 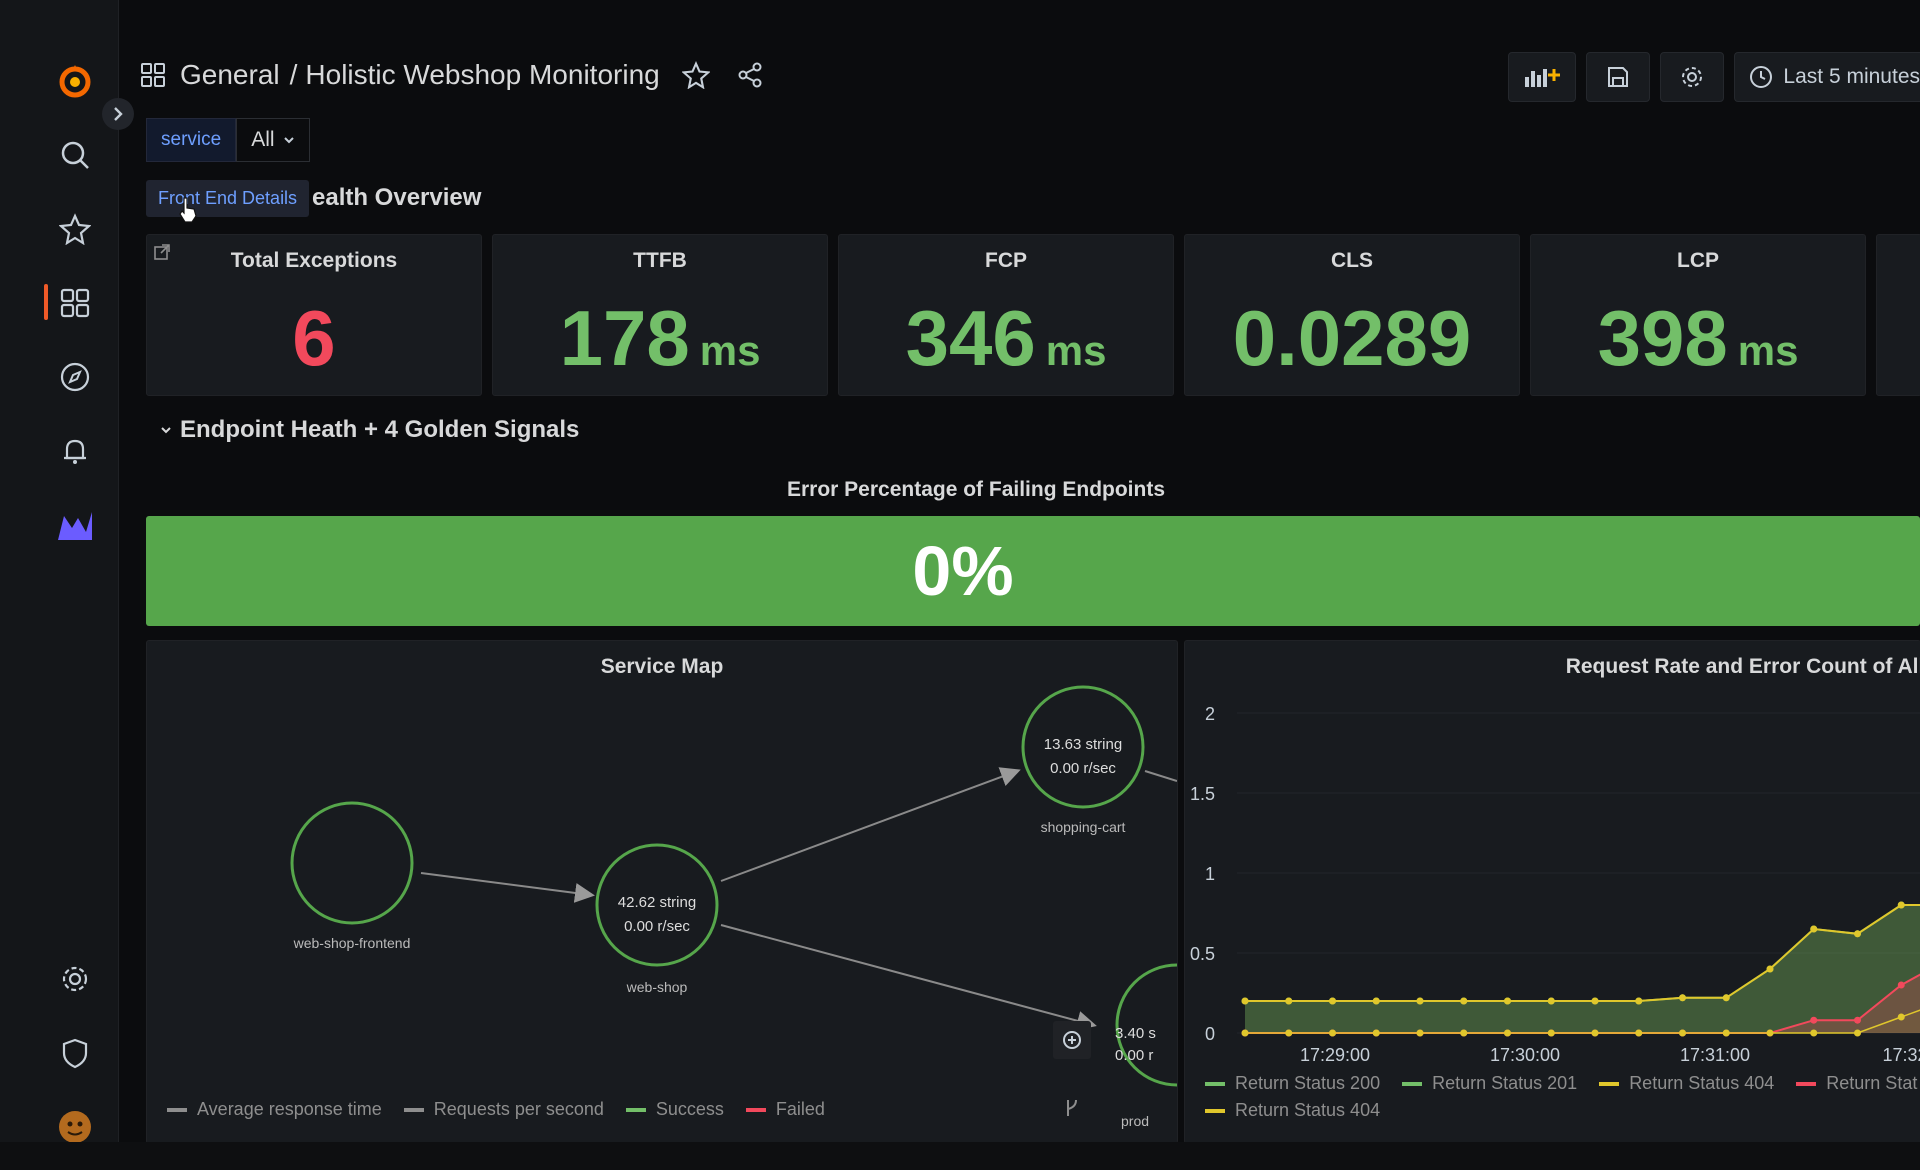 What do you see at coordinates (352, 863) in the screenshot?
I see `node-web-shop-frontend` at bounding box center [352, 863].